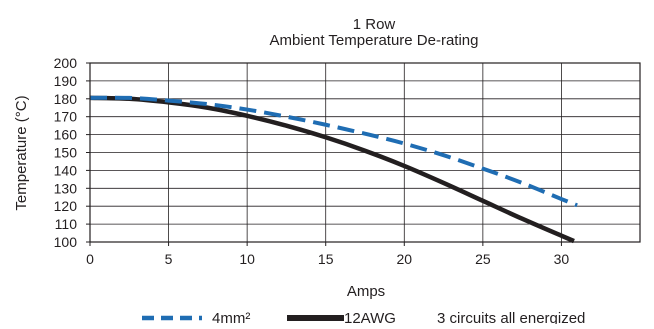 The width and height of the screenshot is (654, 329). I want to click on y-tick-label: 100, so click(66, 242).